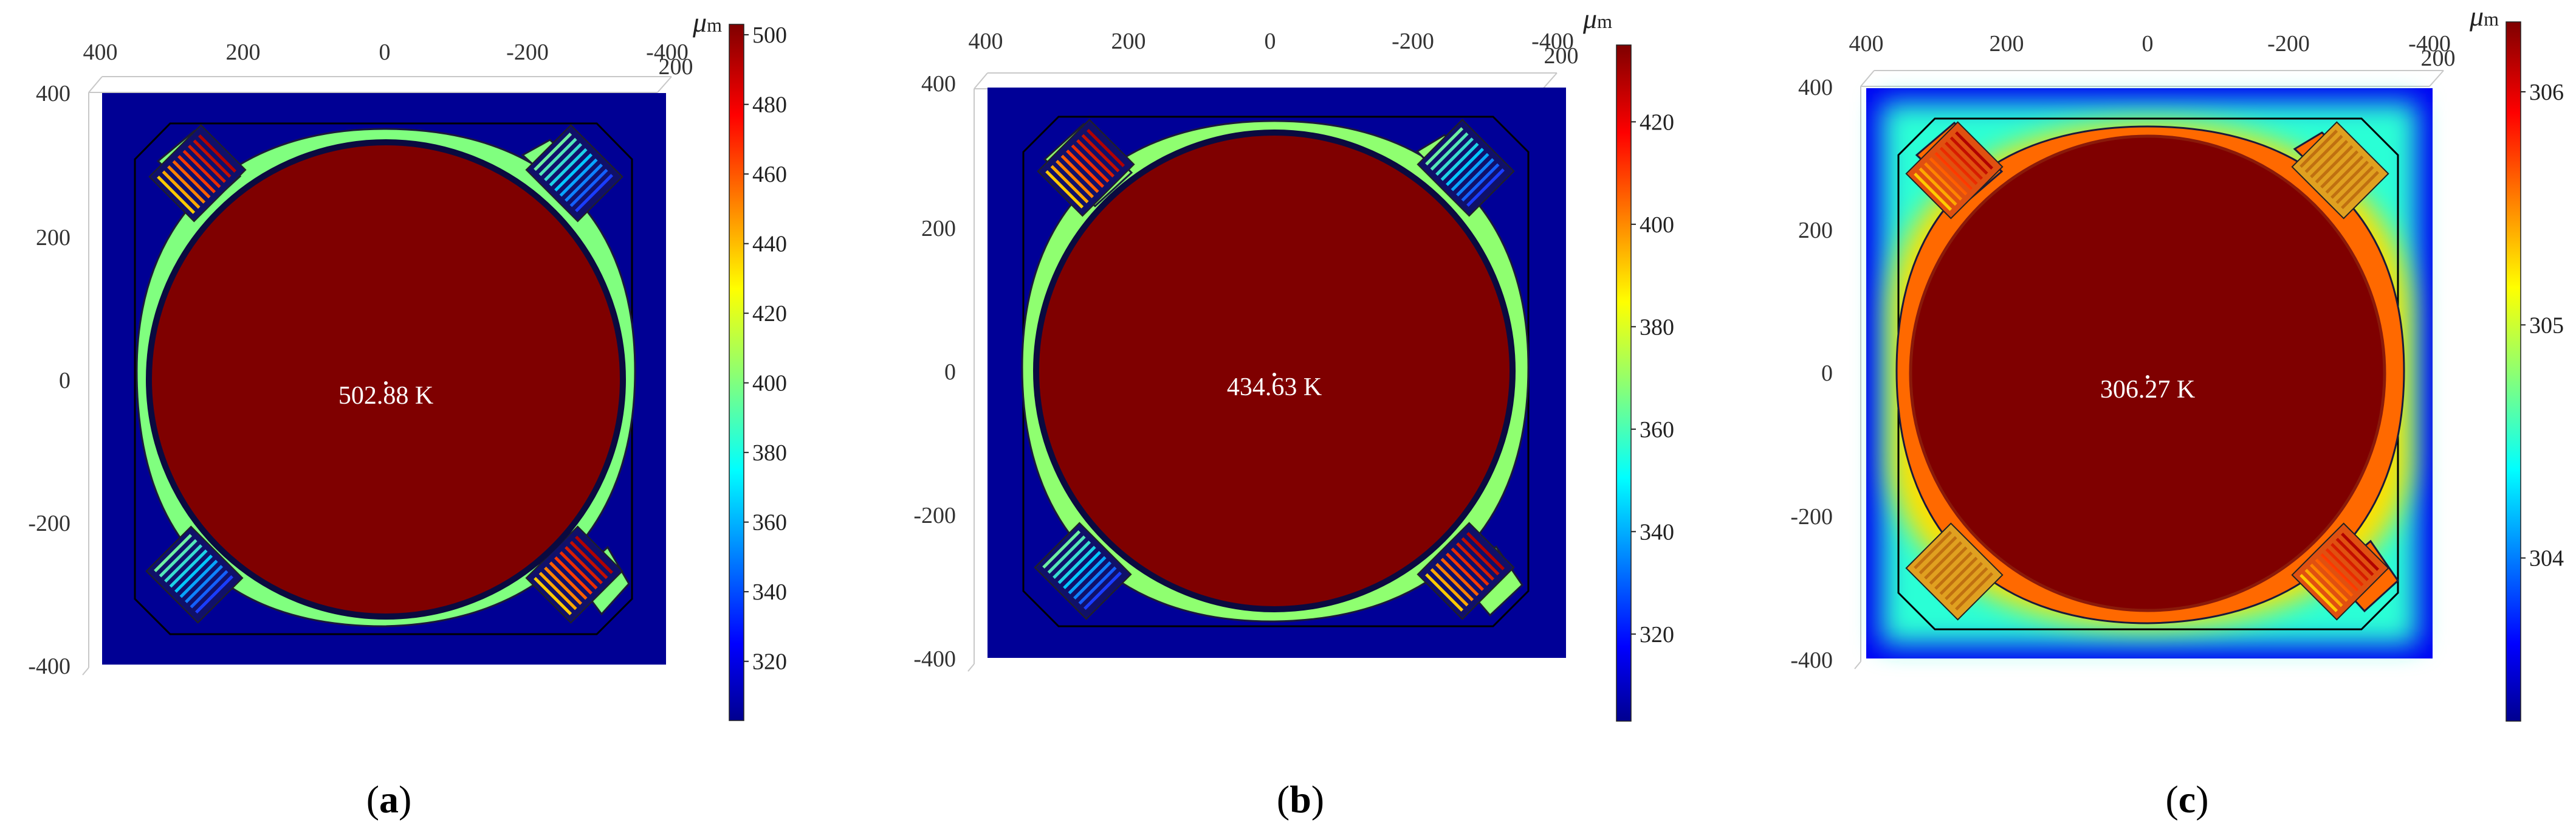  What do you see at coordinates (769, 174) in the screenshot?
I see `colorbar-tick-label: 460` at bounding box center [769, 174].